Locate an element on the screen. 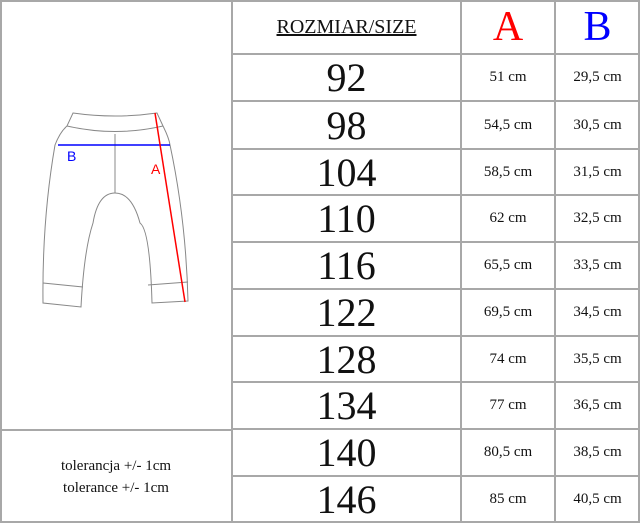 This screenshot has height=523, width=640. tolerance-note: tolerancja +/- 1cm tolerance +/- 1cm is located at coordinates (116, 476).